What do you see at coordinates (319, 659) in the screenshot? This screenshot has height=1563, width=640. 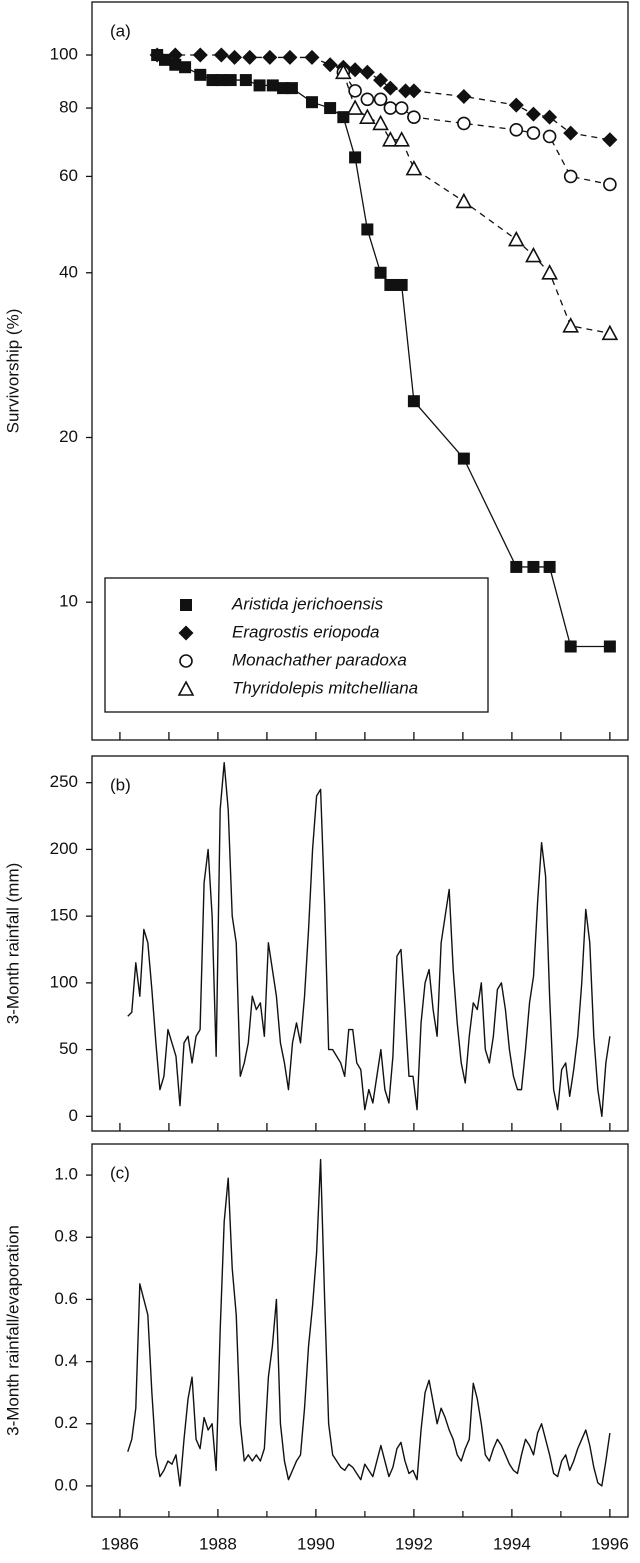 I see `legend-label: Monachather paradoxa` at bounding box center [319, 659].